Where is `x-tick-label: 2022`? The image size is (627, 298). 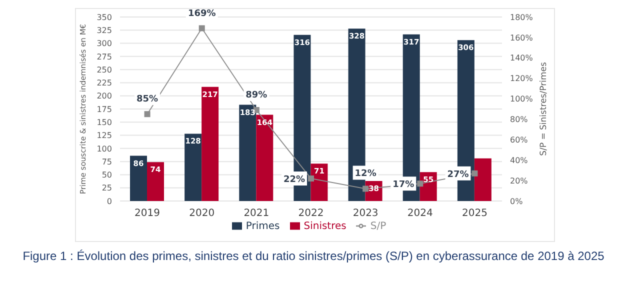
x-tick-label: 2022 is located at coordinates (311, 214).